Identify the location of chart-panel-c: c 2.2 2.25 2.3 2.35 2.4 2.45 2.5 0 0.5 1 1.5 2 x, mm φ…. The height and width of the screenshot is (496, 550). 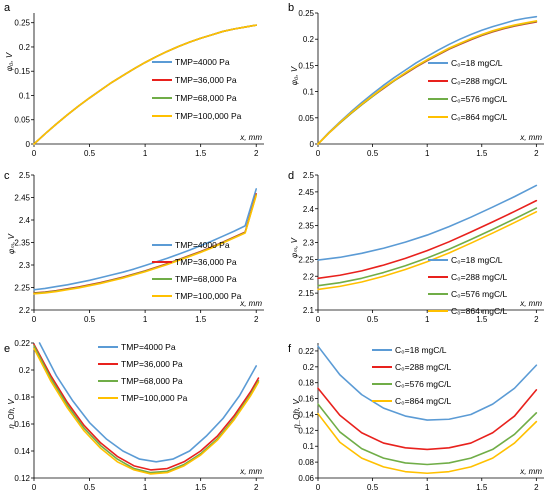
(134, 247).